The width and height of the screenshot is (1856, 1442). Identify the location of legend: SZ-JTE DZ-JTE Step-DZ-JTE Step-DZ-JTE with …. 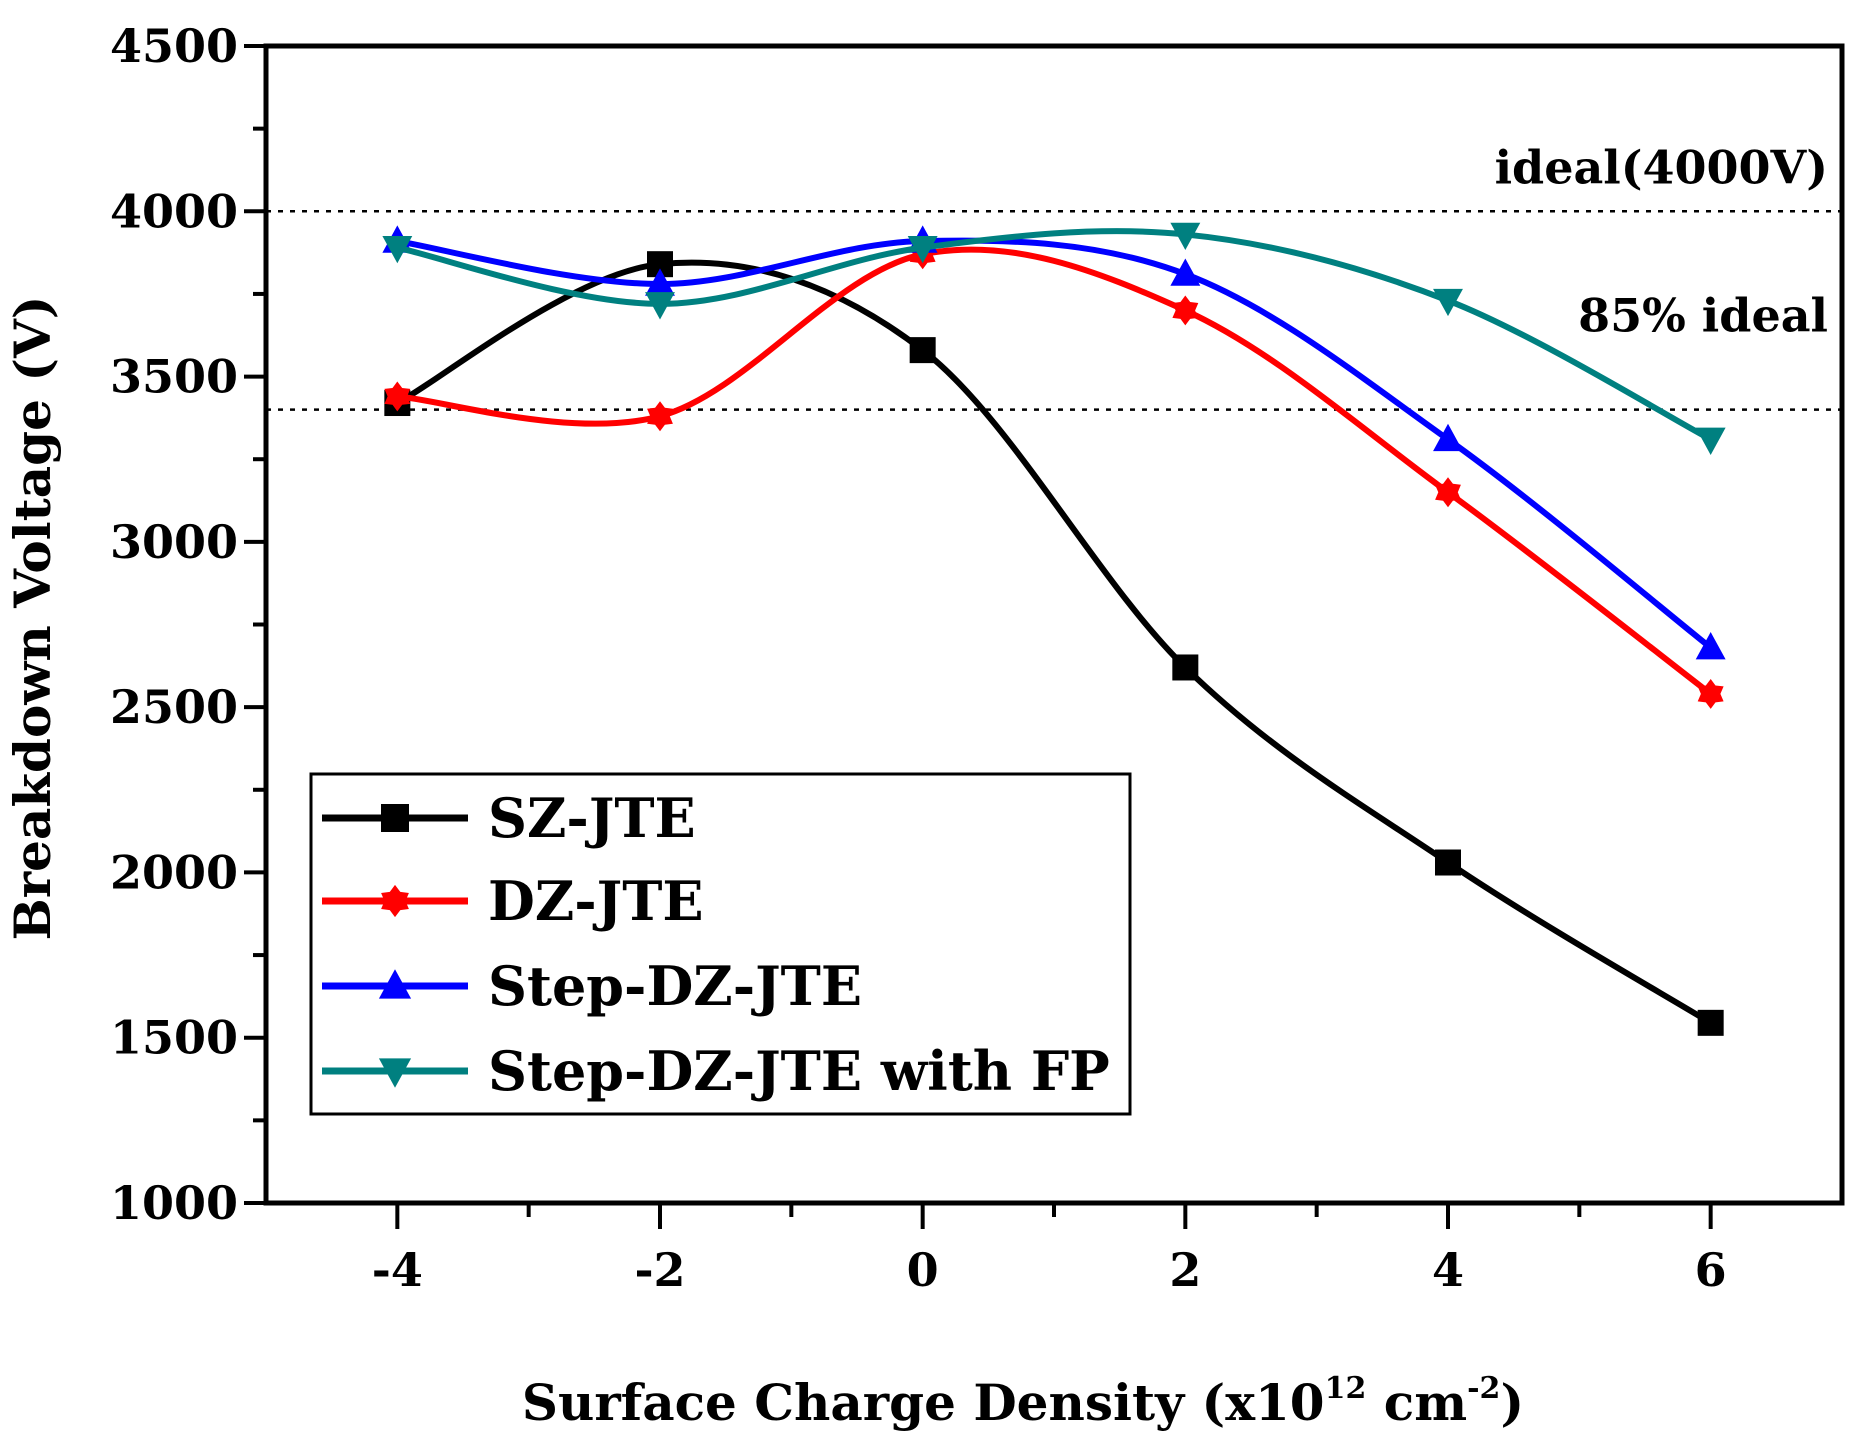
(720, 944).